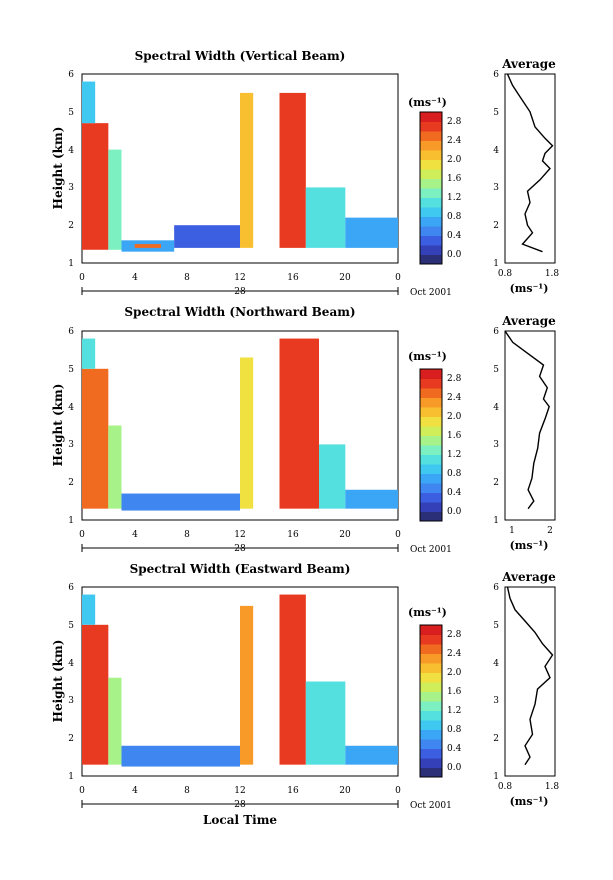 The height and width of the screenshot is (880, 613). I want to click on colorbar-tick-label: 1.2, so click(454, 198).